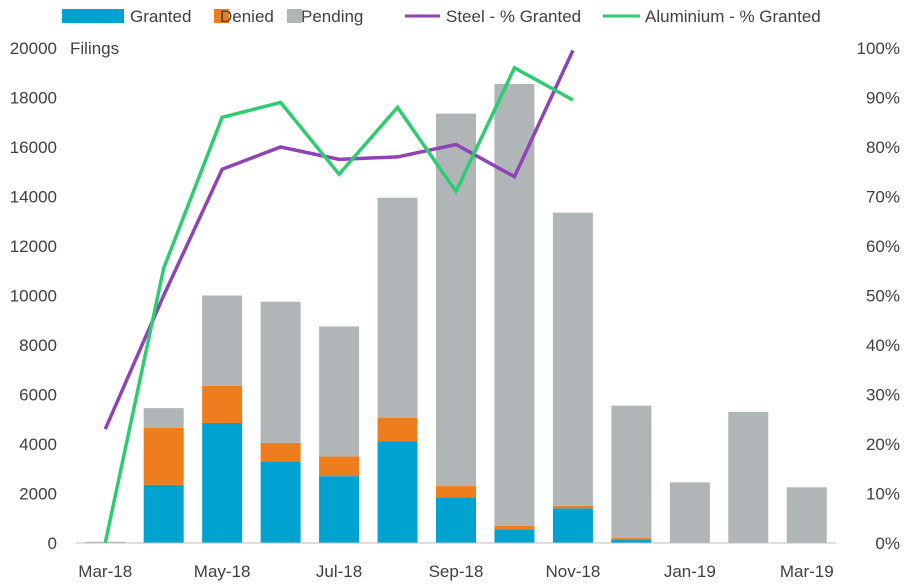  What do you see at coordinates (733, 16) in the screenshot?
I see `legend-label-aluminium: Aluminium - % Granted` at bounding box center [733, 16].